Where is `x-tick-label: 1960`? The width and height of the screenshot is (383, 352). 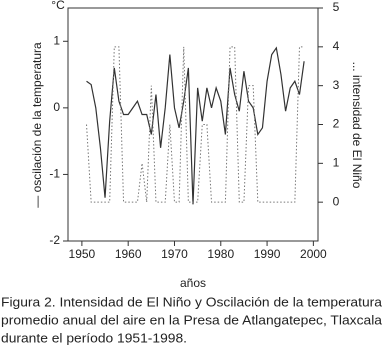 x-tick-label: 1960 is located at coordinates (128, 254).